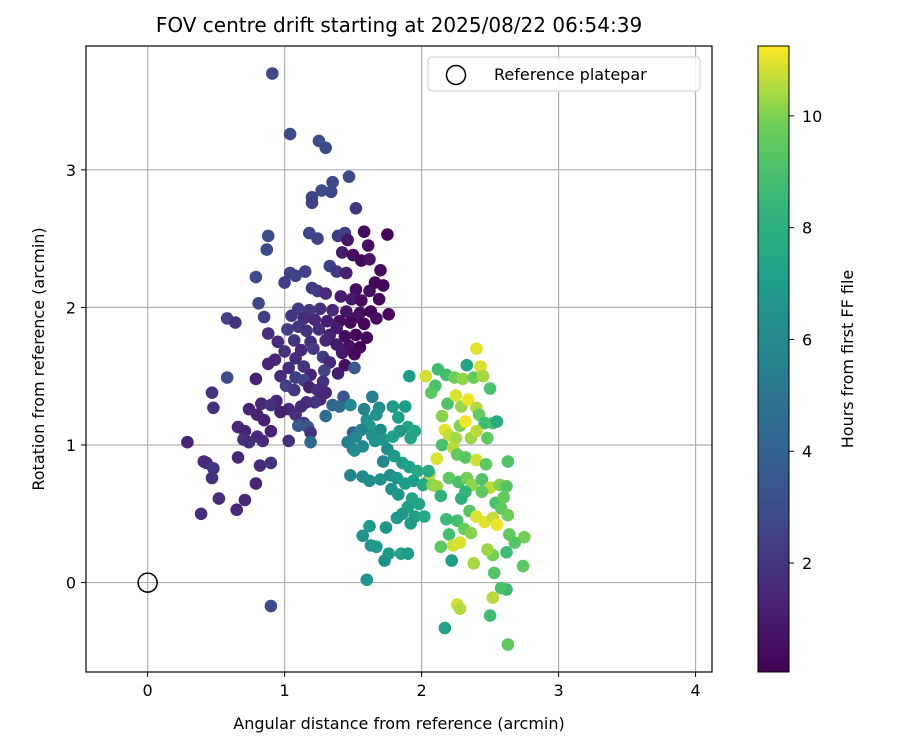 This screenshot has width=900, height=750. Describe the element at coordinates (148, 690) in the screenshot. I see `x-tick-label: 0` at that location.